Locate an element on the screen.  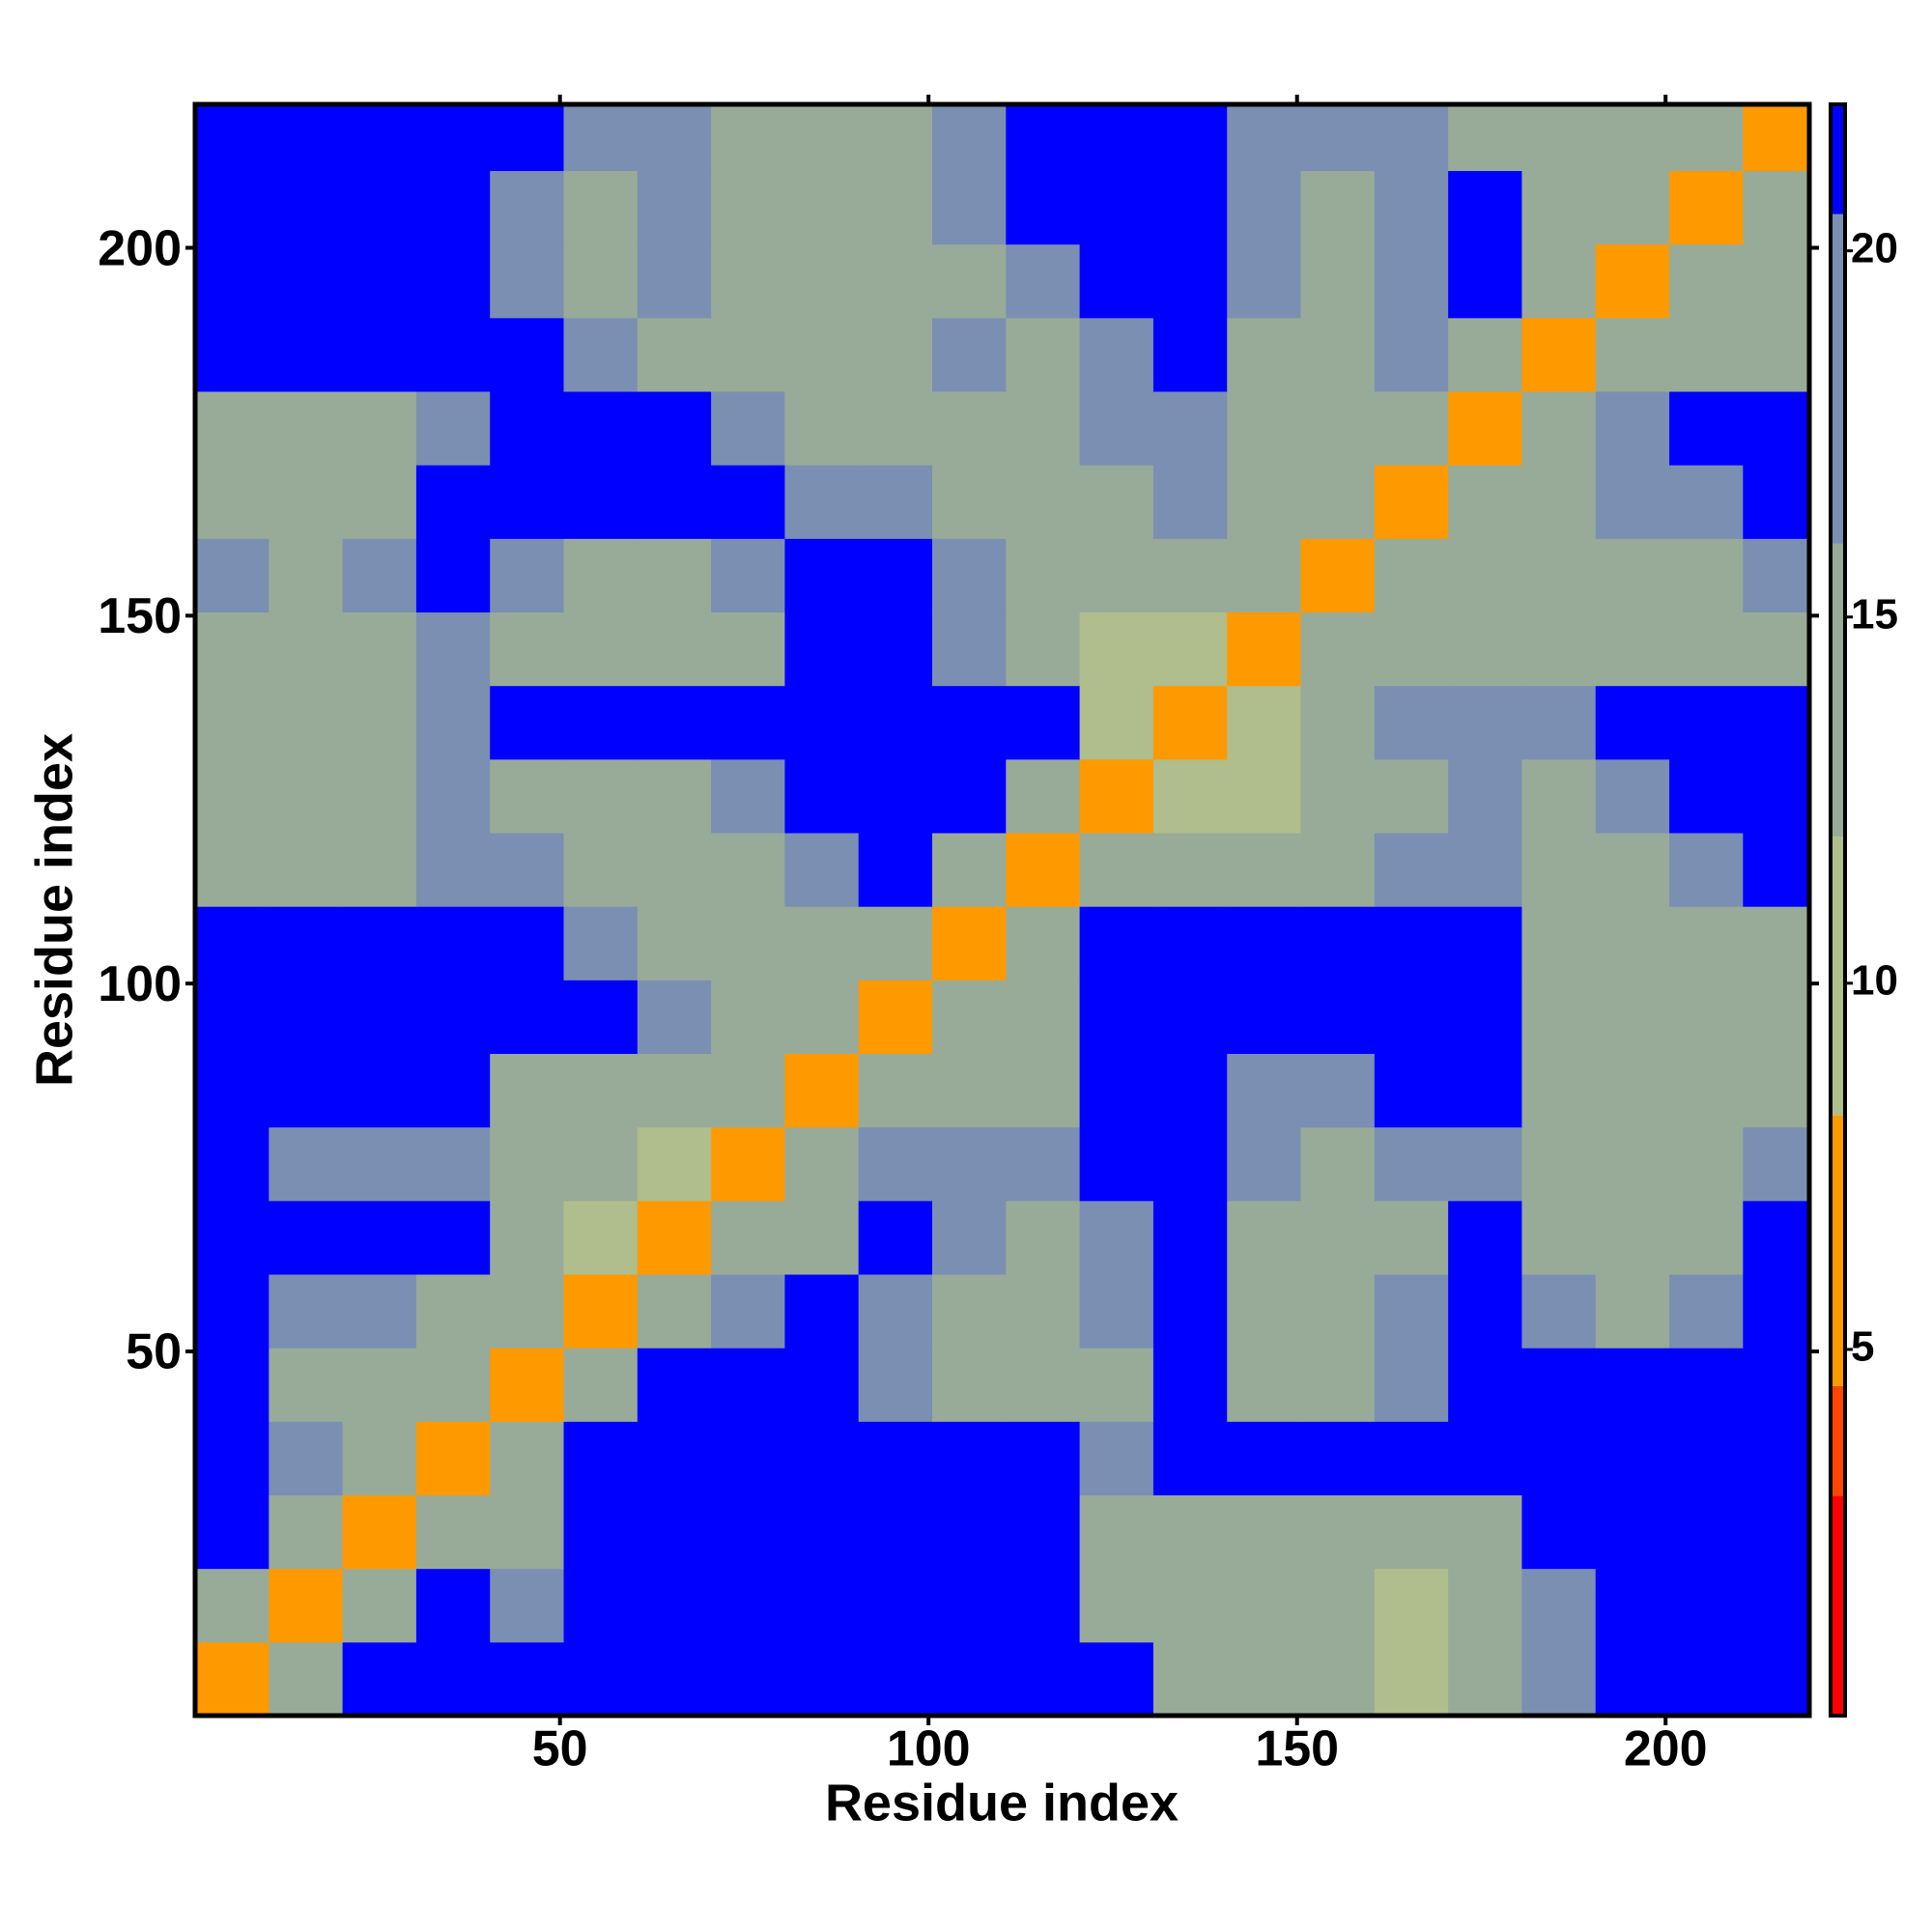
x-tick-label: 50 is located at coordinates (560, 1749).